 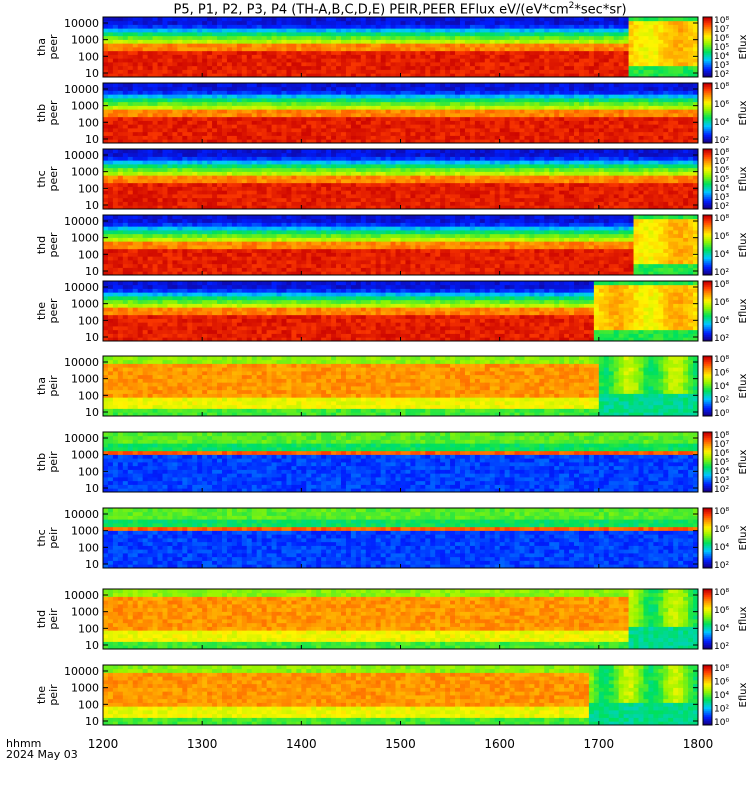 I want to click on colorbar-segment, so click(x=707, y=52).